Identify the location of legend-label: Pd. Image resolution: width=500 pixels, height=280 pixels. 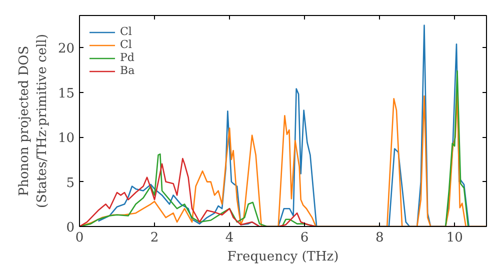
(128, 57).